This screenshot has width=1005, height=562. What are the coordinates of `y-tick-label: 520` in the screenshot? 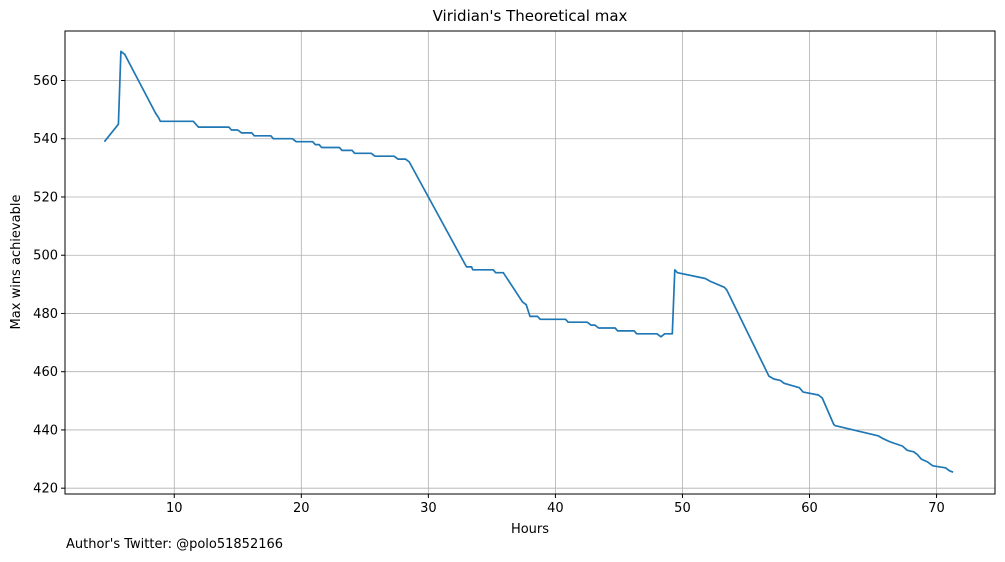 It's located at (45, 197).